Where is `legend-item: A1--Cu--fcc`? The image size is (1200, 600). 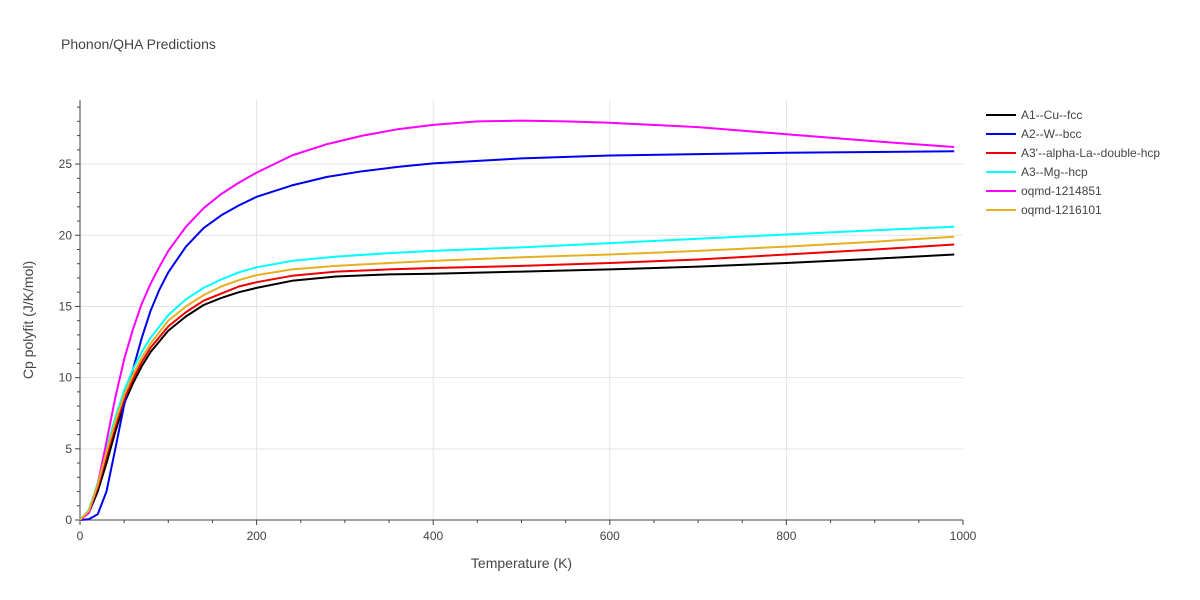
legend-item: A1--Cu--fcc is located at coordinates (1034, 115).